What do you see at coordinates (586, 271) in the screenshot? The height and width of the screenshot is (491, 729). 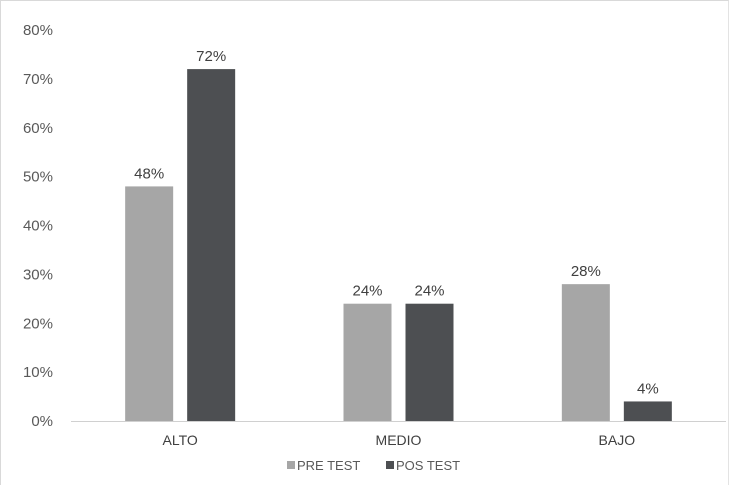 I see `data-label: 28%` at bounding box center [586, 271].